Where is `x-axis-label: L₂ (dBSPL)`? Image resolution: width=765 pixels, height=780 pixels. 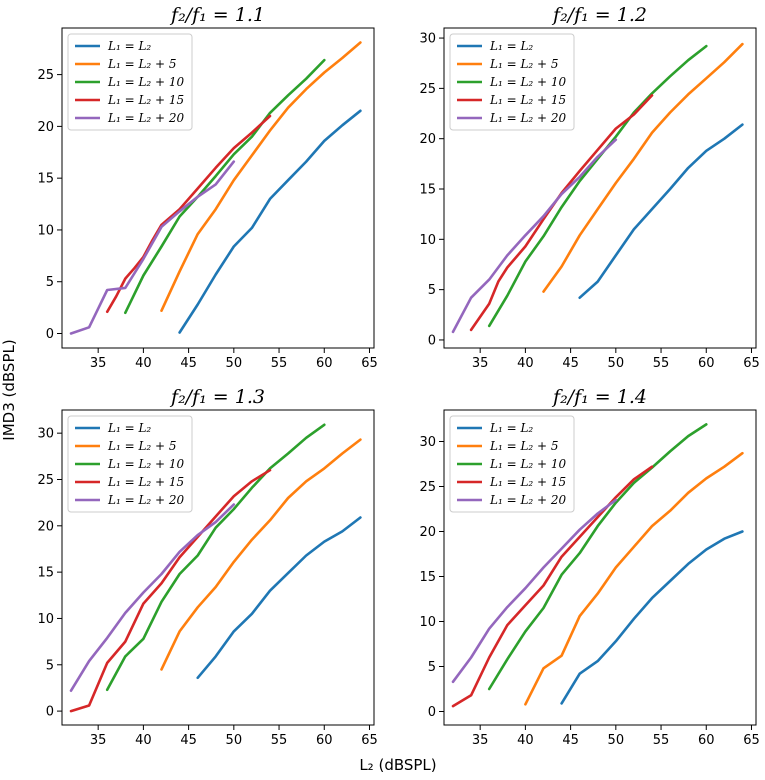 x-axis-label: L₂ (dBSPL) is located at coordinates (397, 765).